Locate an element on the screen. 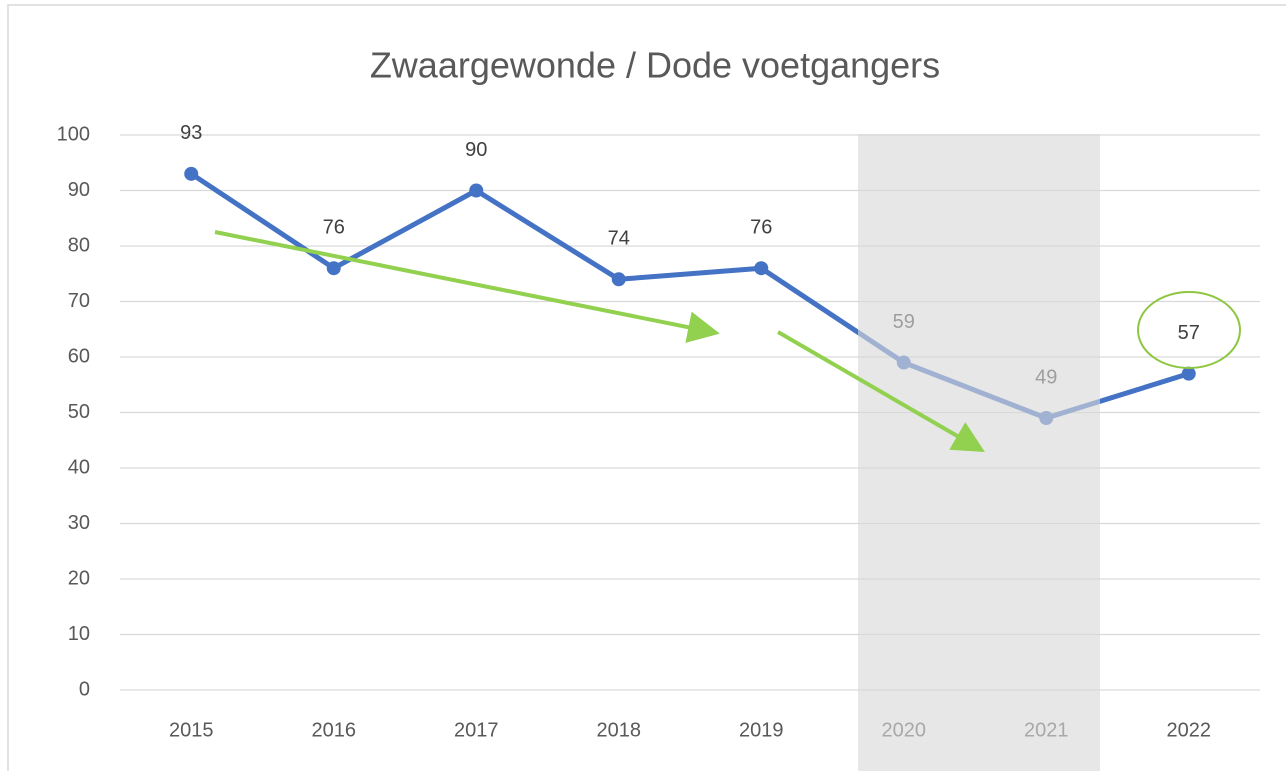  y-tick-label: 50 is located at coordinates (79, 412).